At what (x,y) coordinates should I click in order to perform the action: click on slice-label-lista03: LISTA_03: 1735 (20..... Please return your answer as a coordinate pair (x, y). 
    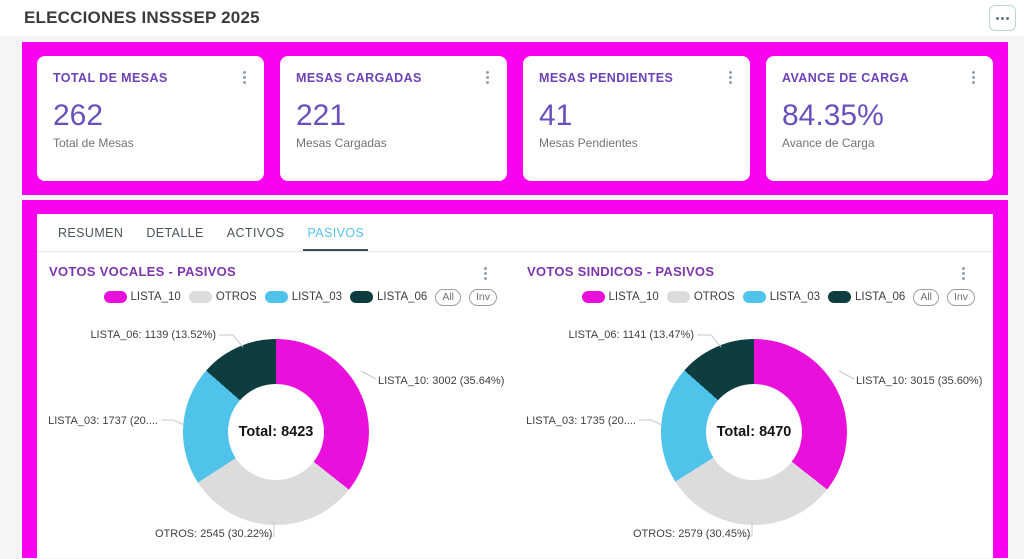
    Looking at the image, I should click on (581, 421).